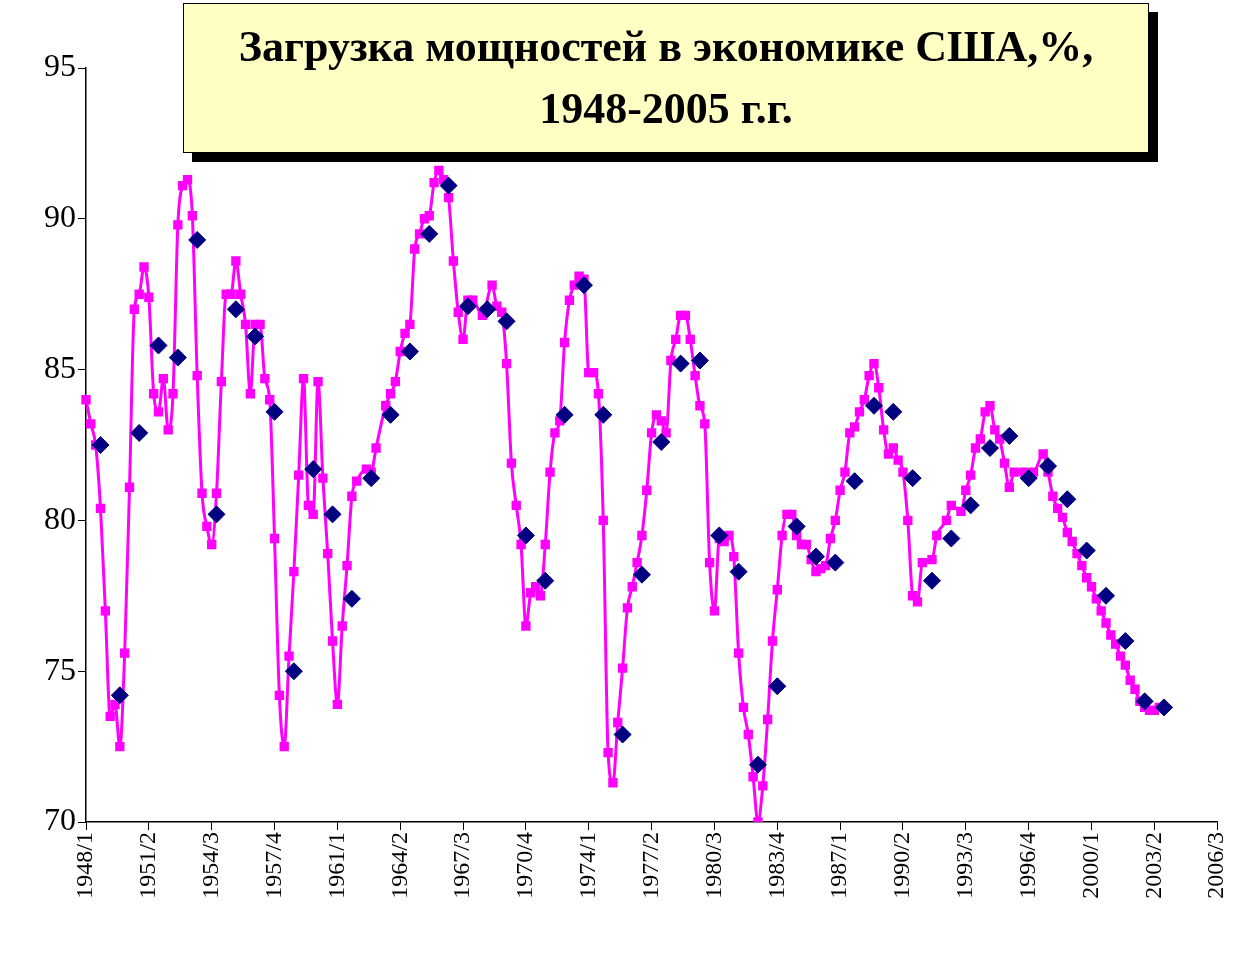  What do you see at coordinates (712, 865) in the screenshot?
I see `x-tick-label: 1980/3` at bounding box center [712, 865].